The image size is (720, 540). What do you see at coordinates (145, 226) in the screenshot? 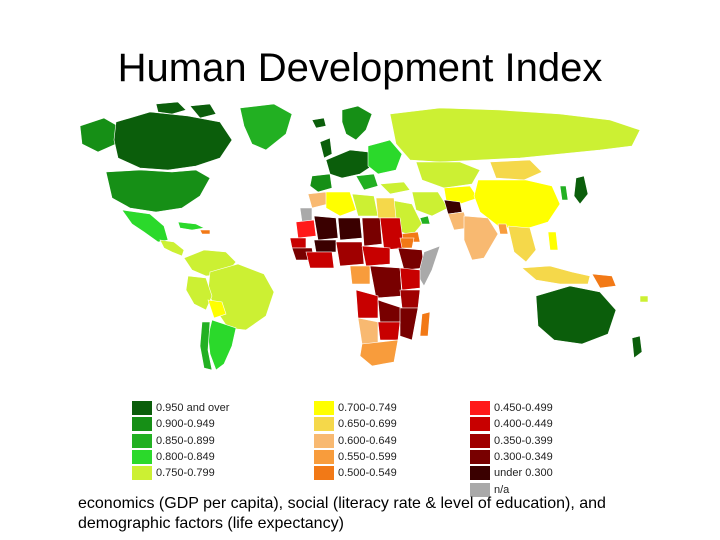
I see `region-mexico` at bounding box center [145, 226].